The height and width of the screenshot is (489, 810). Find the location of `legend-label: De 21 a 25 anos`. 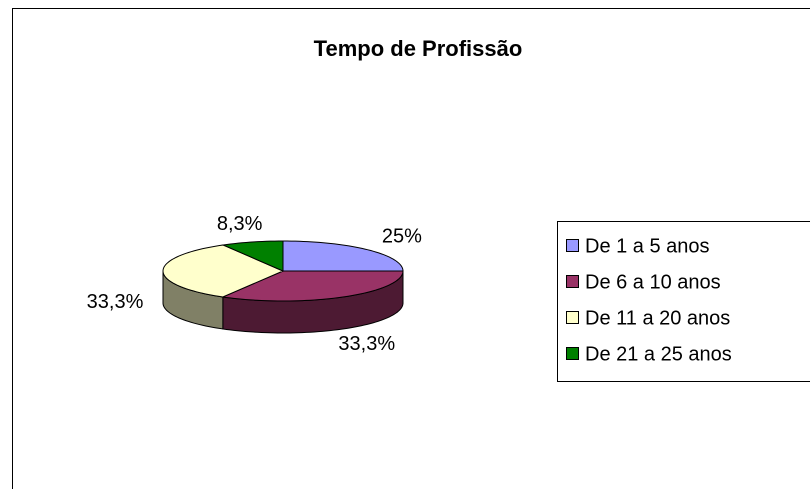

legend-label: De 21 a 25 anos is located at coordinates (658, 354).